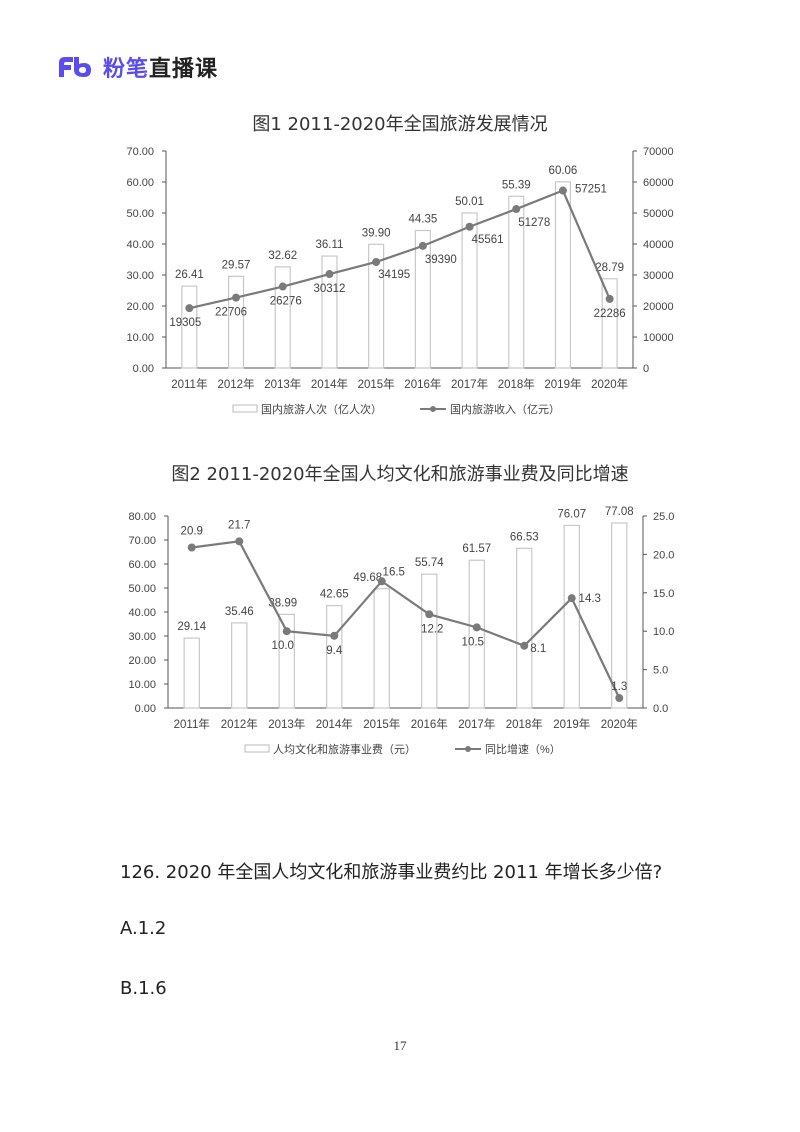  I want to click on legend-bar-label: 人均文化和旅游事业费（元）, so click(344, 749).